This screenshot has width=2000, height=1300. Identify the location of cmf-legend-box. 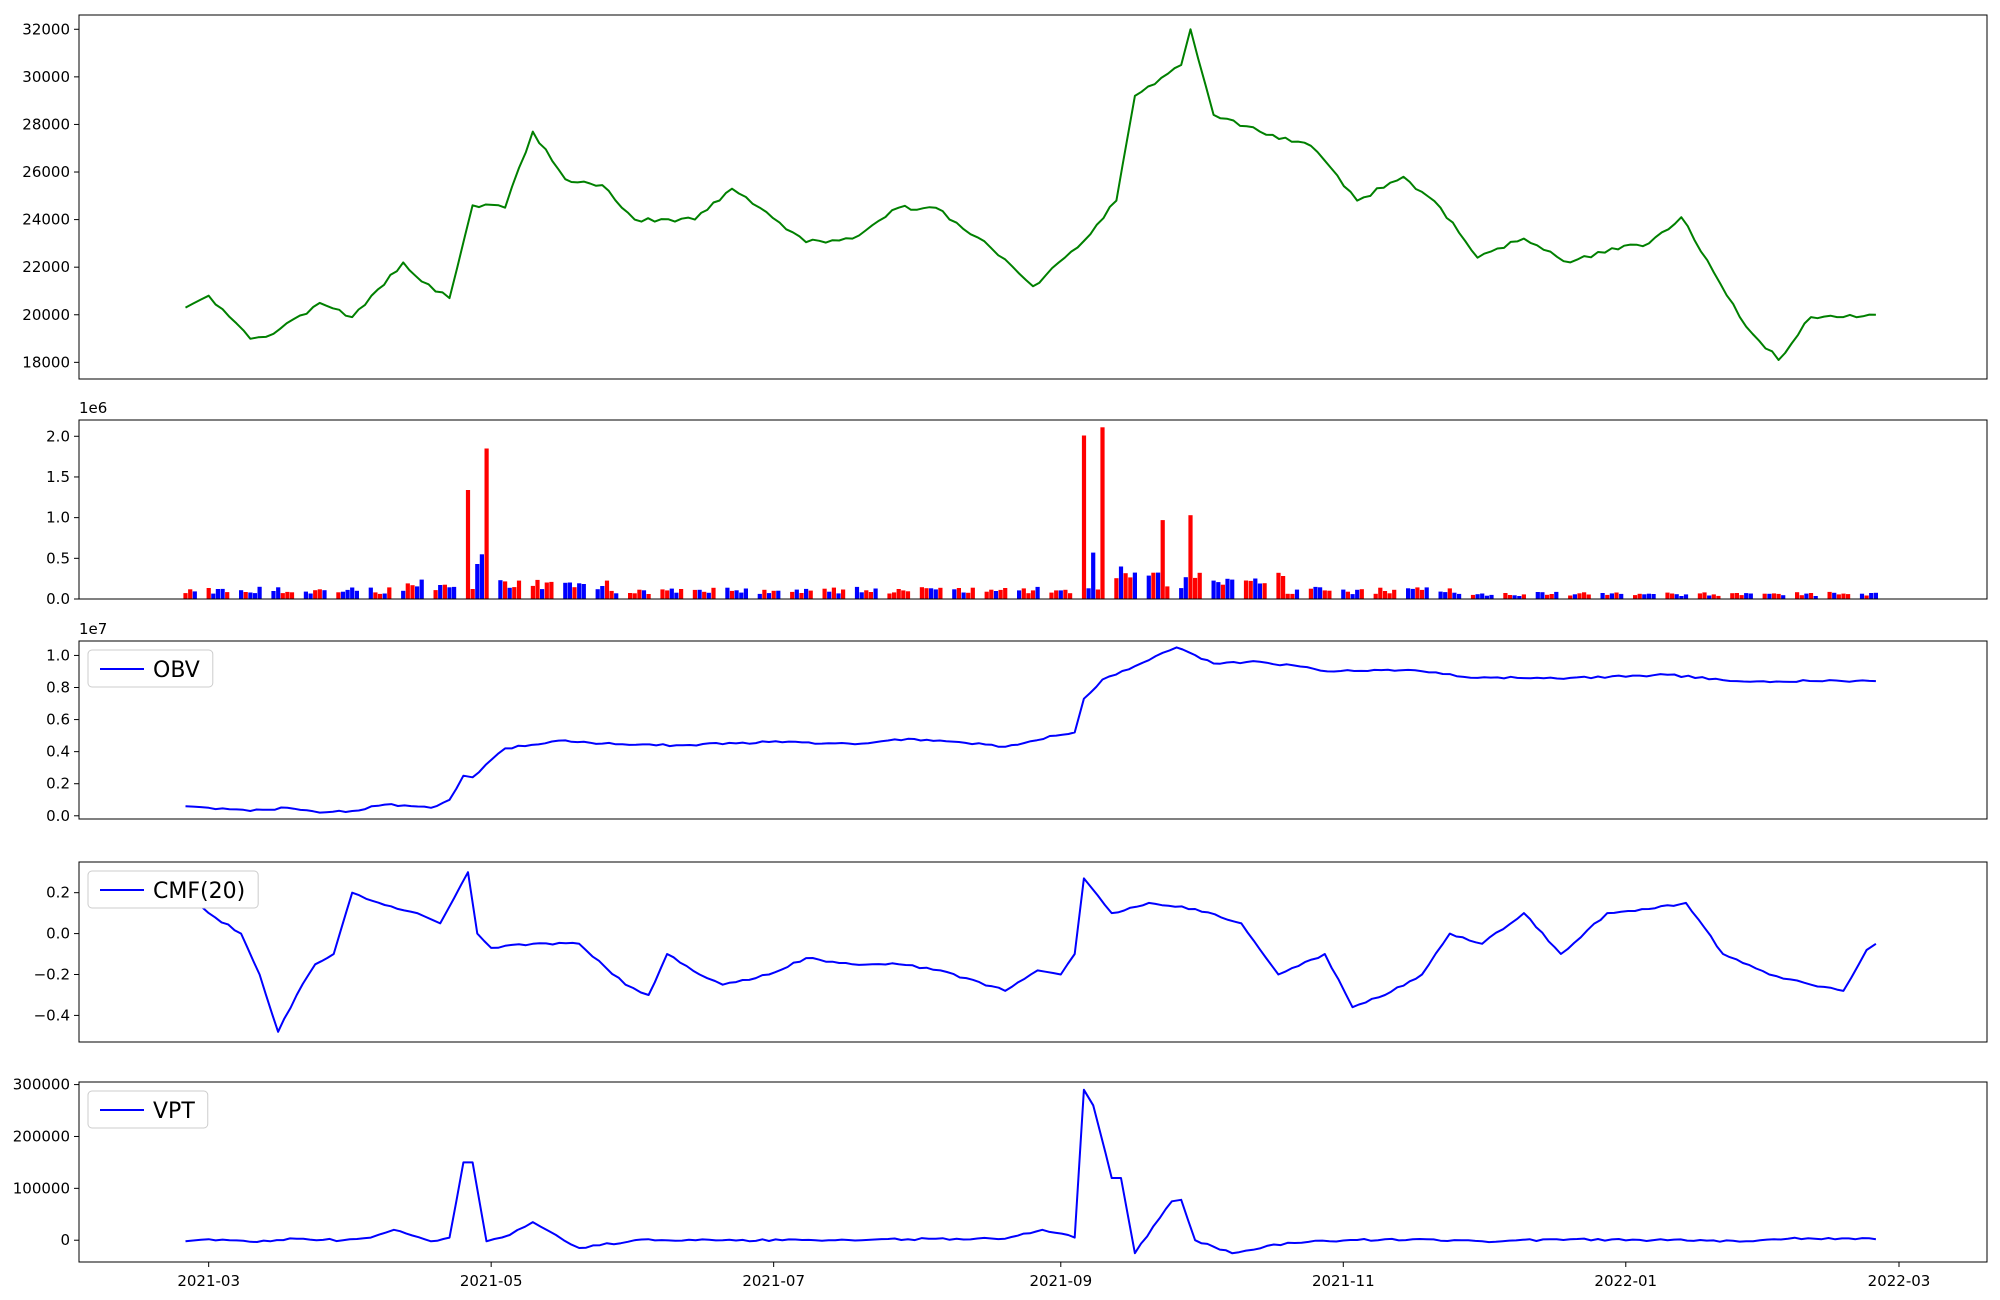
(173, 889).